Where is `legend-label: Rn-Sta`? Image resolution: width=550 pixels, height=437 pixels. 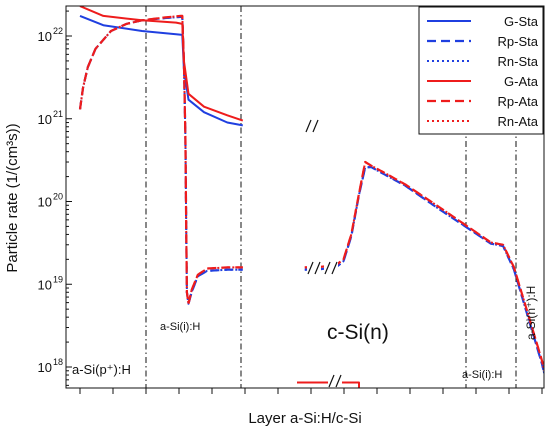 legend-label: Rn-Sta is located at coordinates (518, 61).